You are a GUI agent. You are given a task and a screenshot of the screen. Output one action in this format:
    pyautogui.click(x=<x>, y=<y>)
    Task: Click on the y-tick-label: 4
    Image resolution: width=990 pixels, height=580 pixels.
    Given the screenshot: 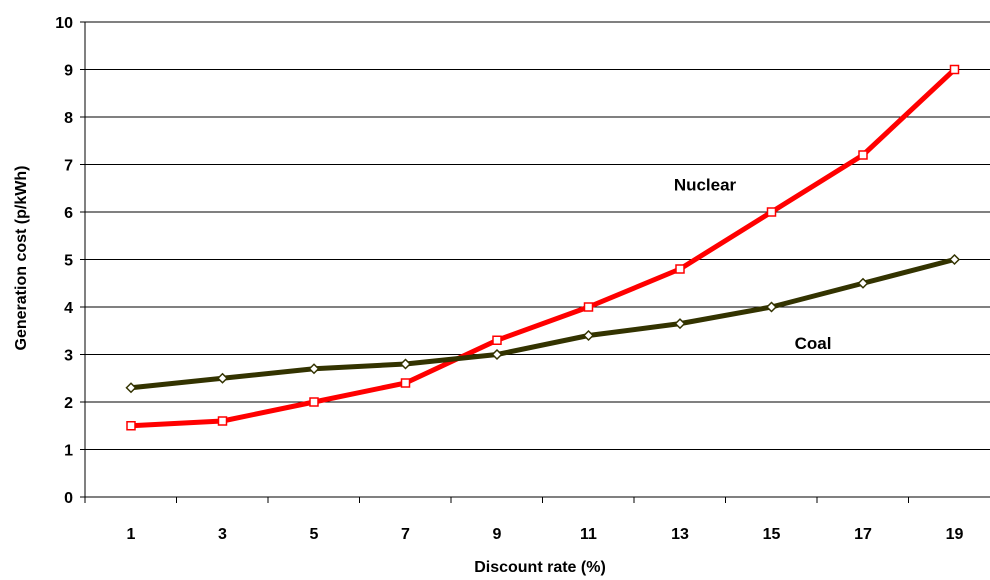 What is the action you would take?
    pyautogui.click(x=68, y=308)
    